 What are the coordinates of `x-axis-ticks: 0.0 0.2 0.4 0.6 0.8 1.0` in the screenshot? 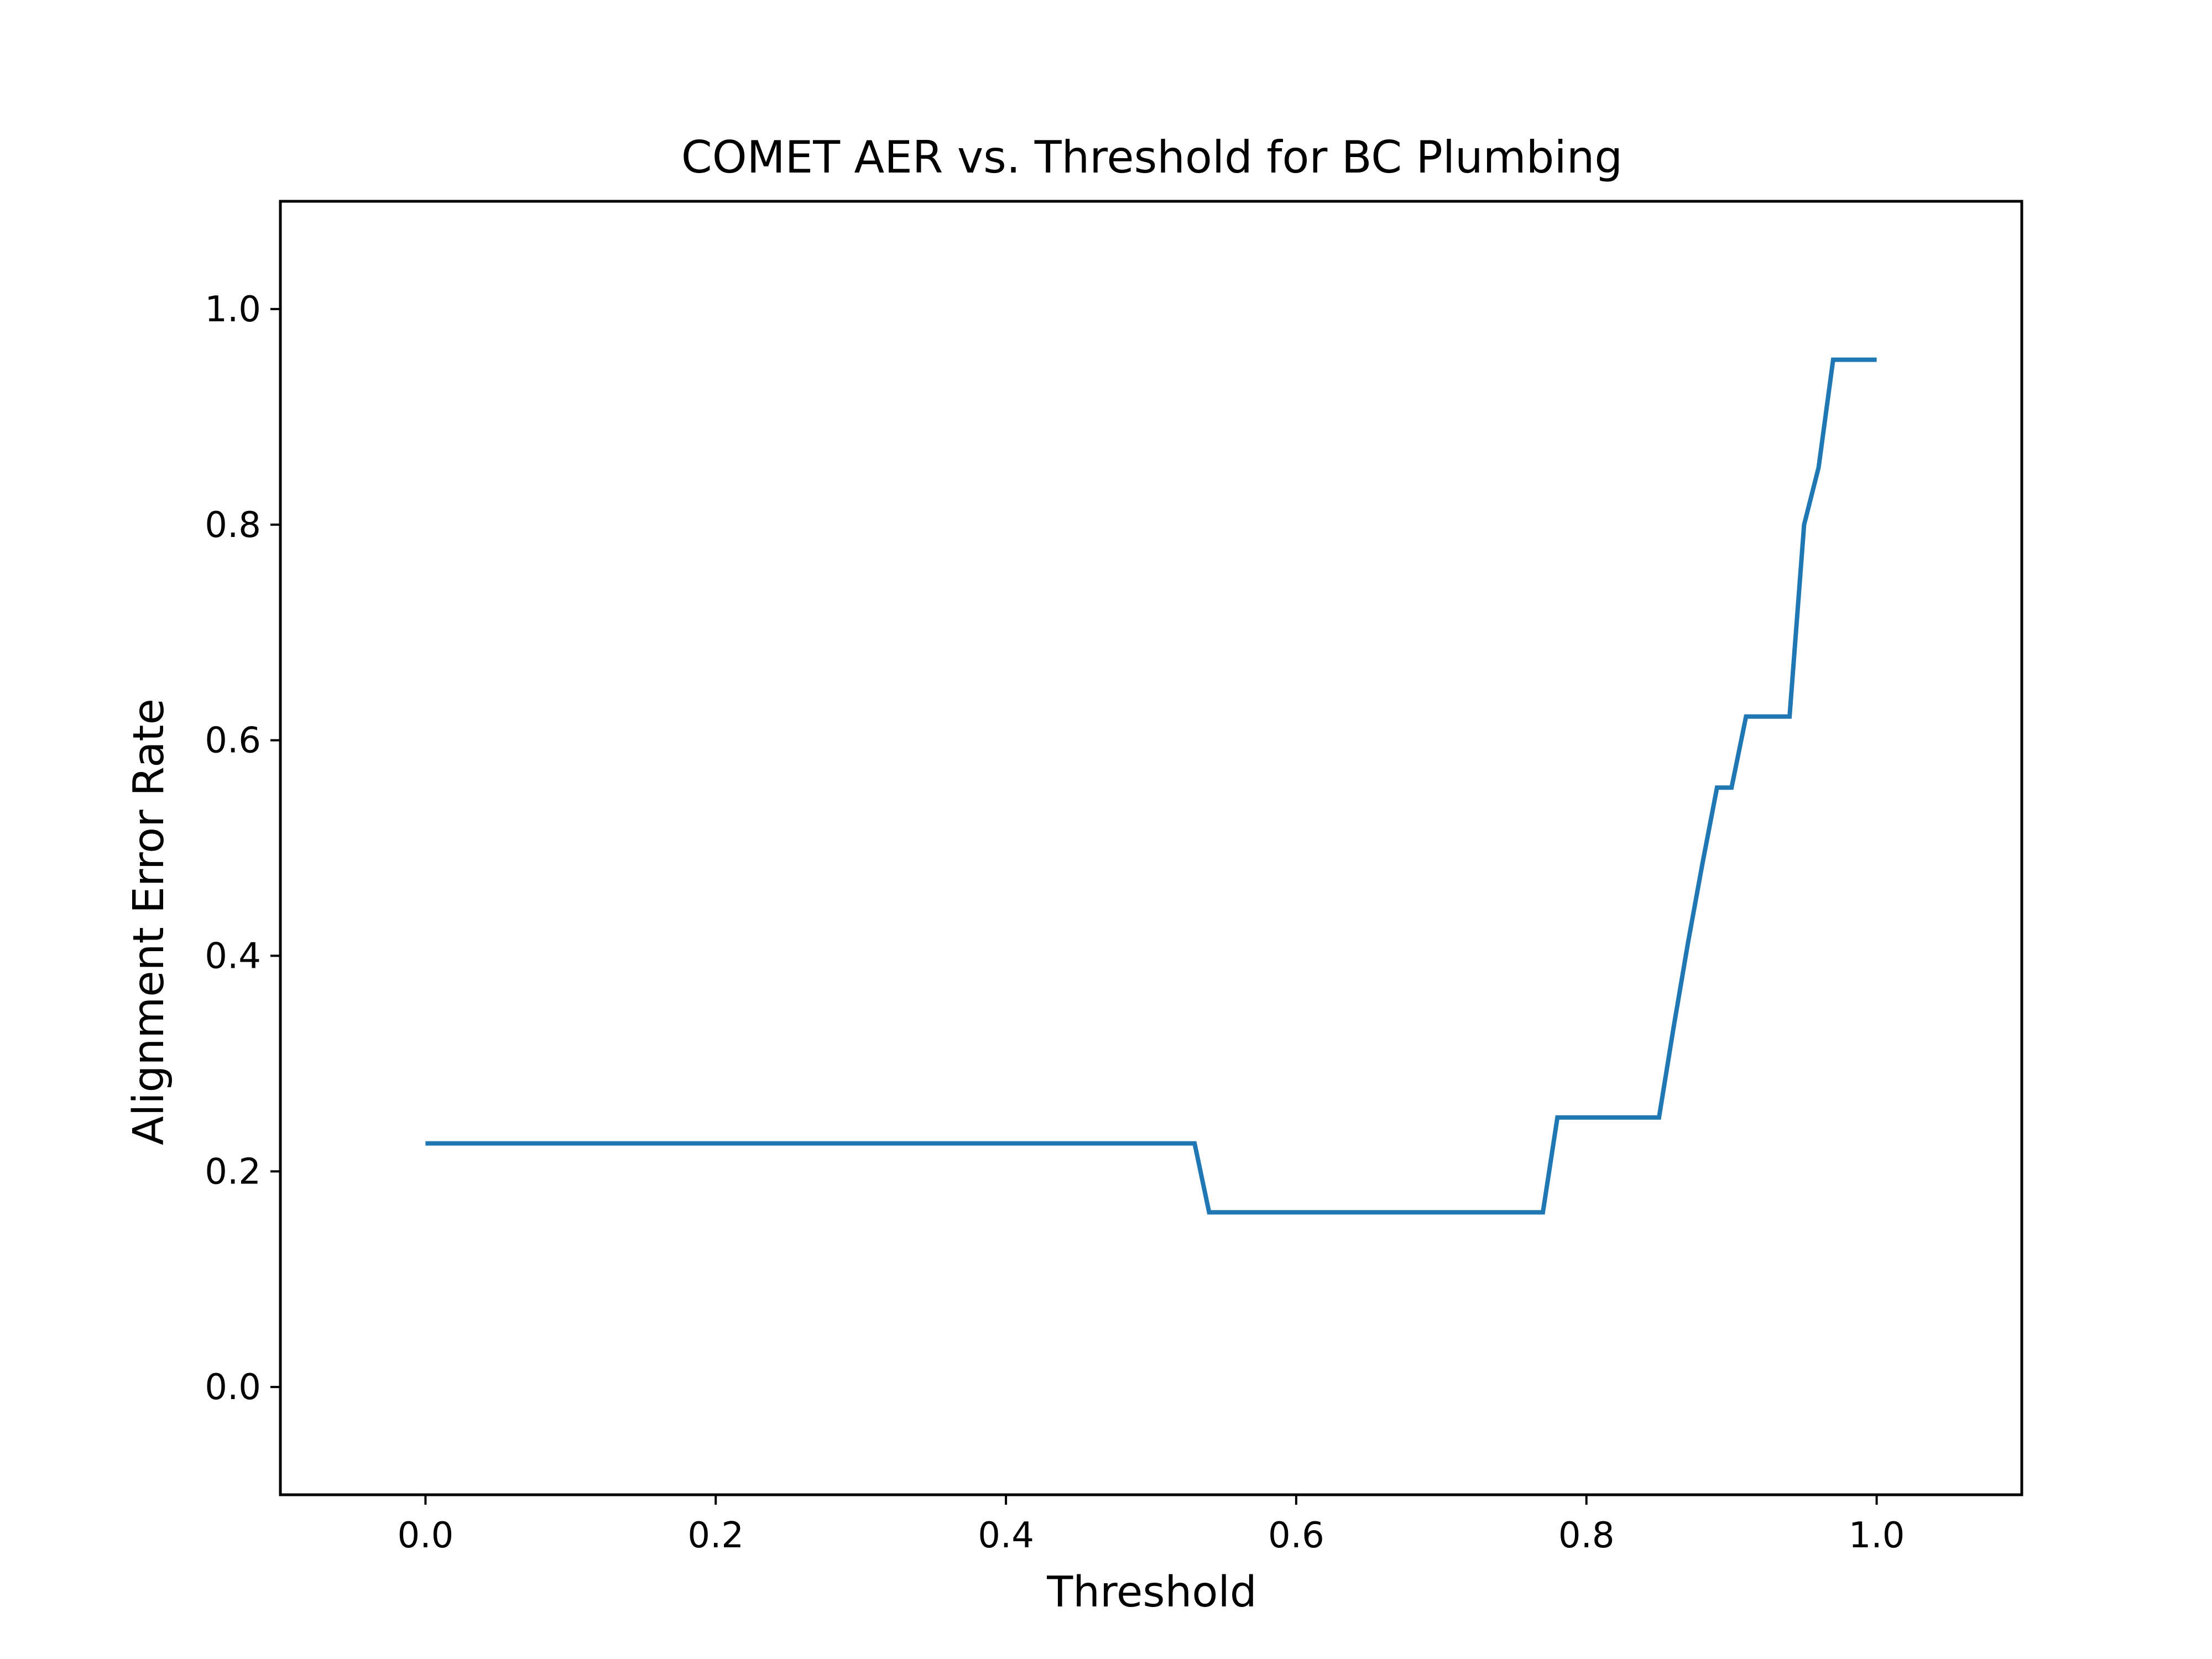 It's located at (1151, 1526).